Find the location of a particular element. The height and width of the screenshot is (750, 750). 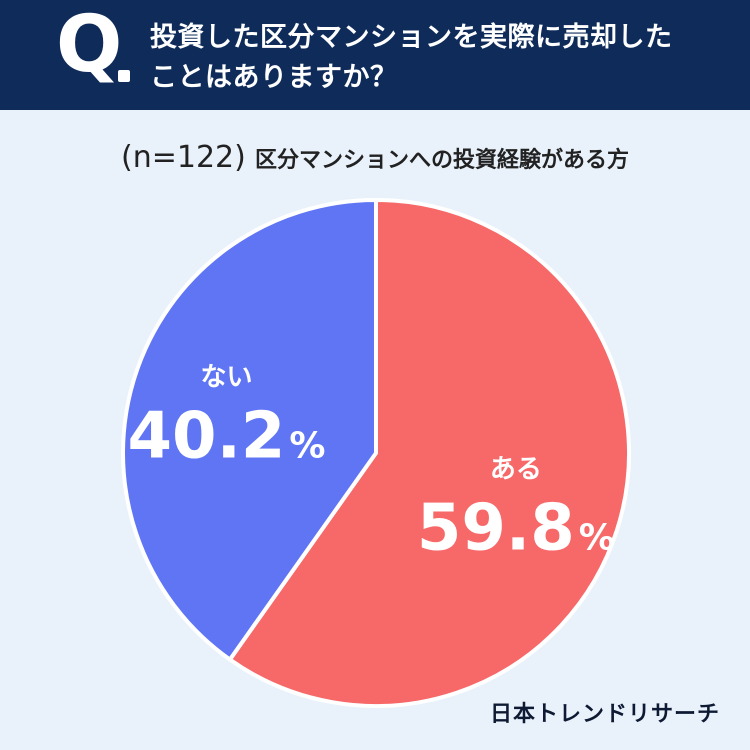

question-text: 投資した区分マンションを実際に売却した ことはありますか？ is located at coordinates (411, 58).